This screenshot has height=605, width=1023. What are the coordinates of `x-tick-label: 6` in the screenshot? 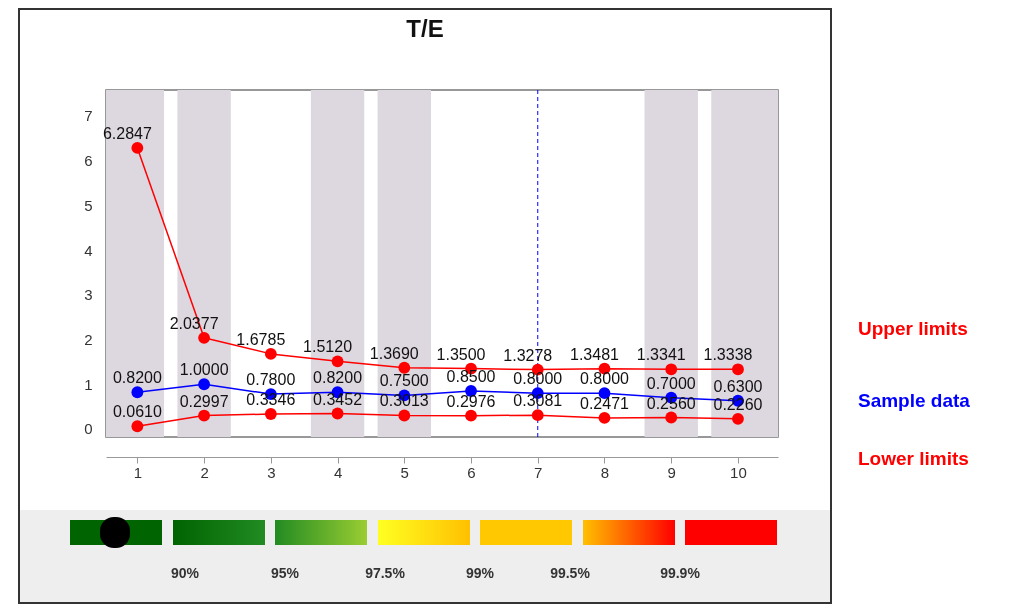 It's located at (471, 472).